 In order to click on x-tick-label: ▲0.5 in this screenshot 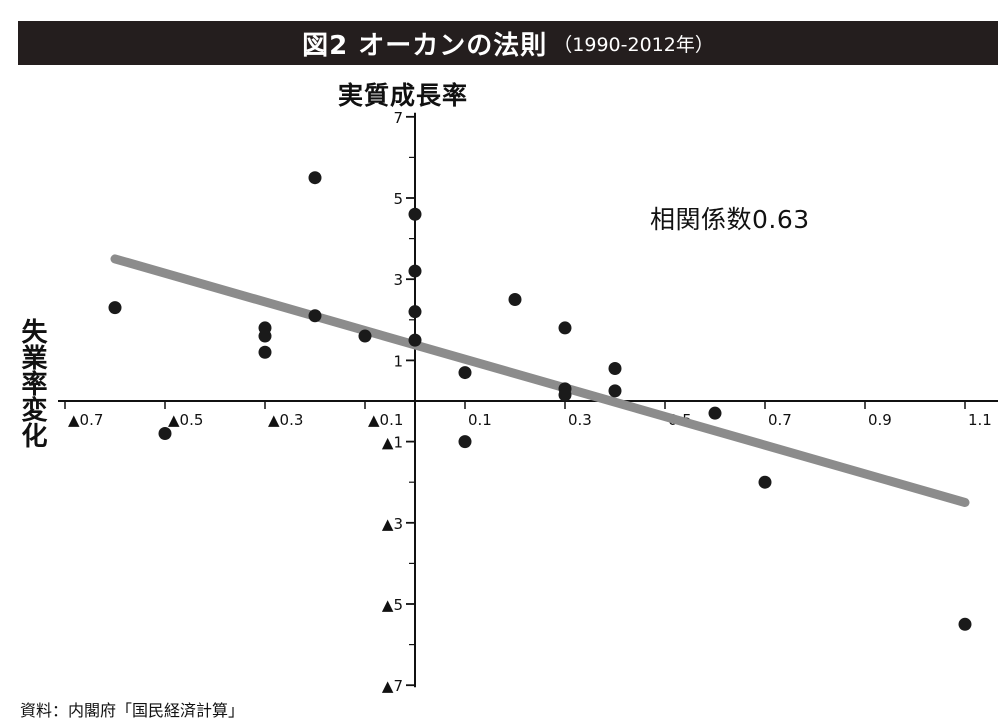, I will do `click(185, 420)`.